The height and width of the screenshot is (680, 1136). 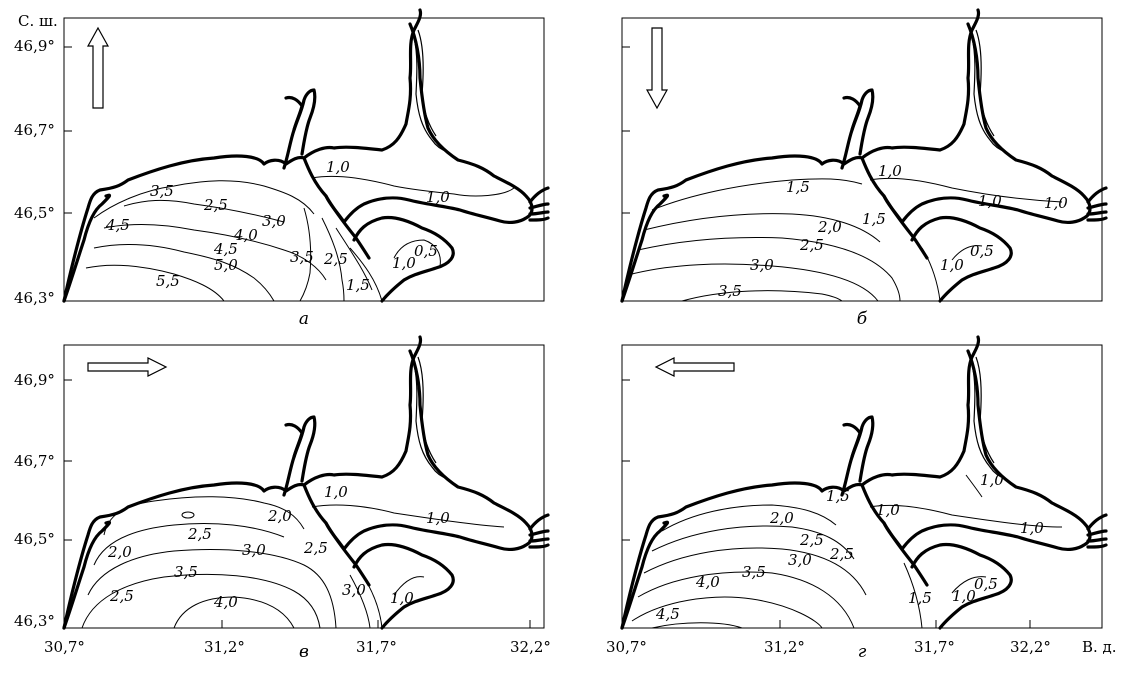 I want to click on panel-letter: б, so click(x=862, y=319).